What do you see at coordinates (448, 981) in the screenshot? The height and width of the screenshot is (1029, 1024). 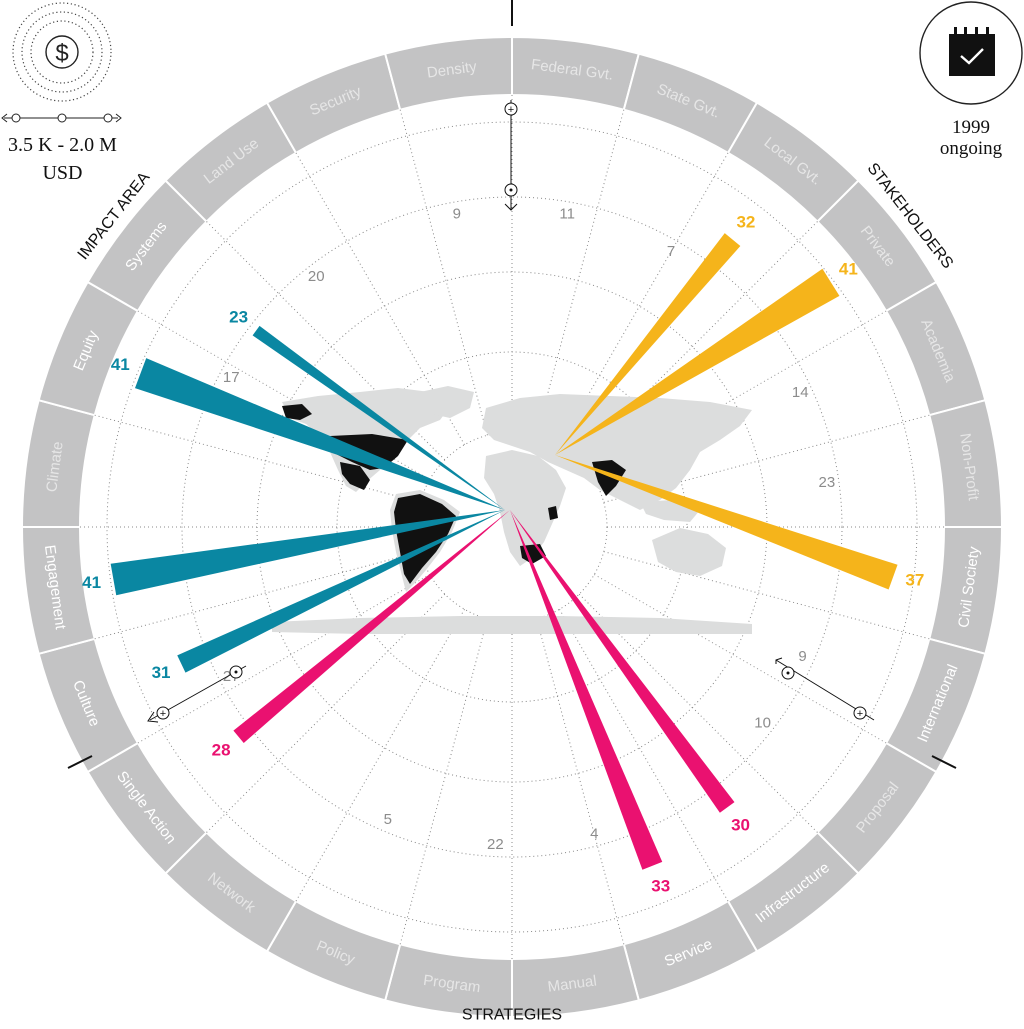 I see `ring-segment-program: Program` at bounding box center [448, 981].